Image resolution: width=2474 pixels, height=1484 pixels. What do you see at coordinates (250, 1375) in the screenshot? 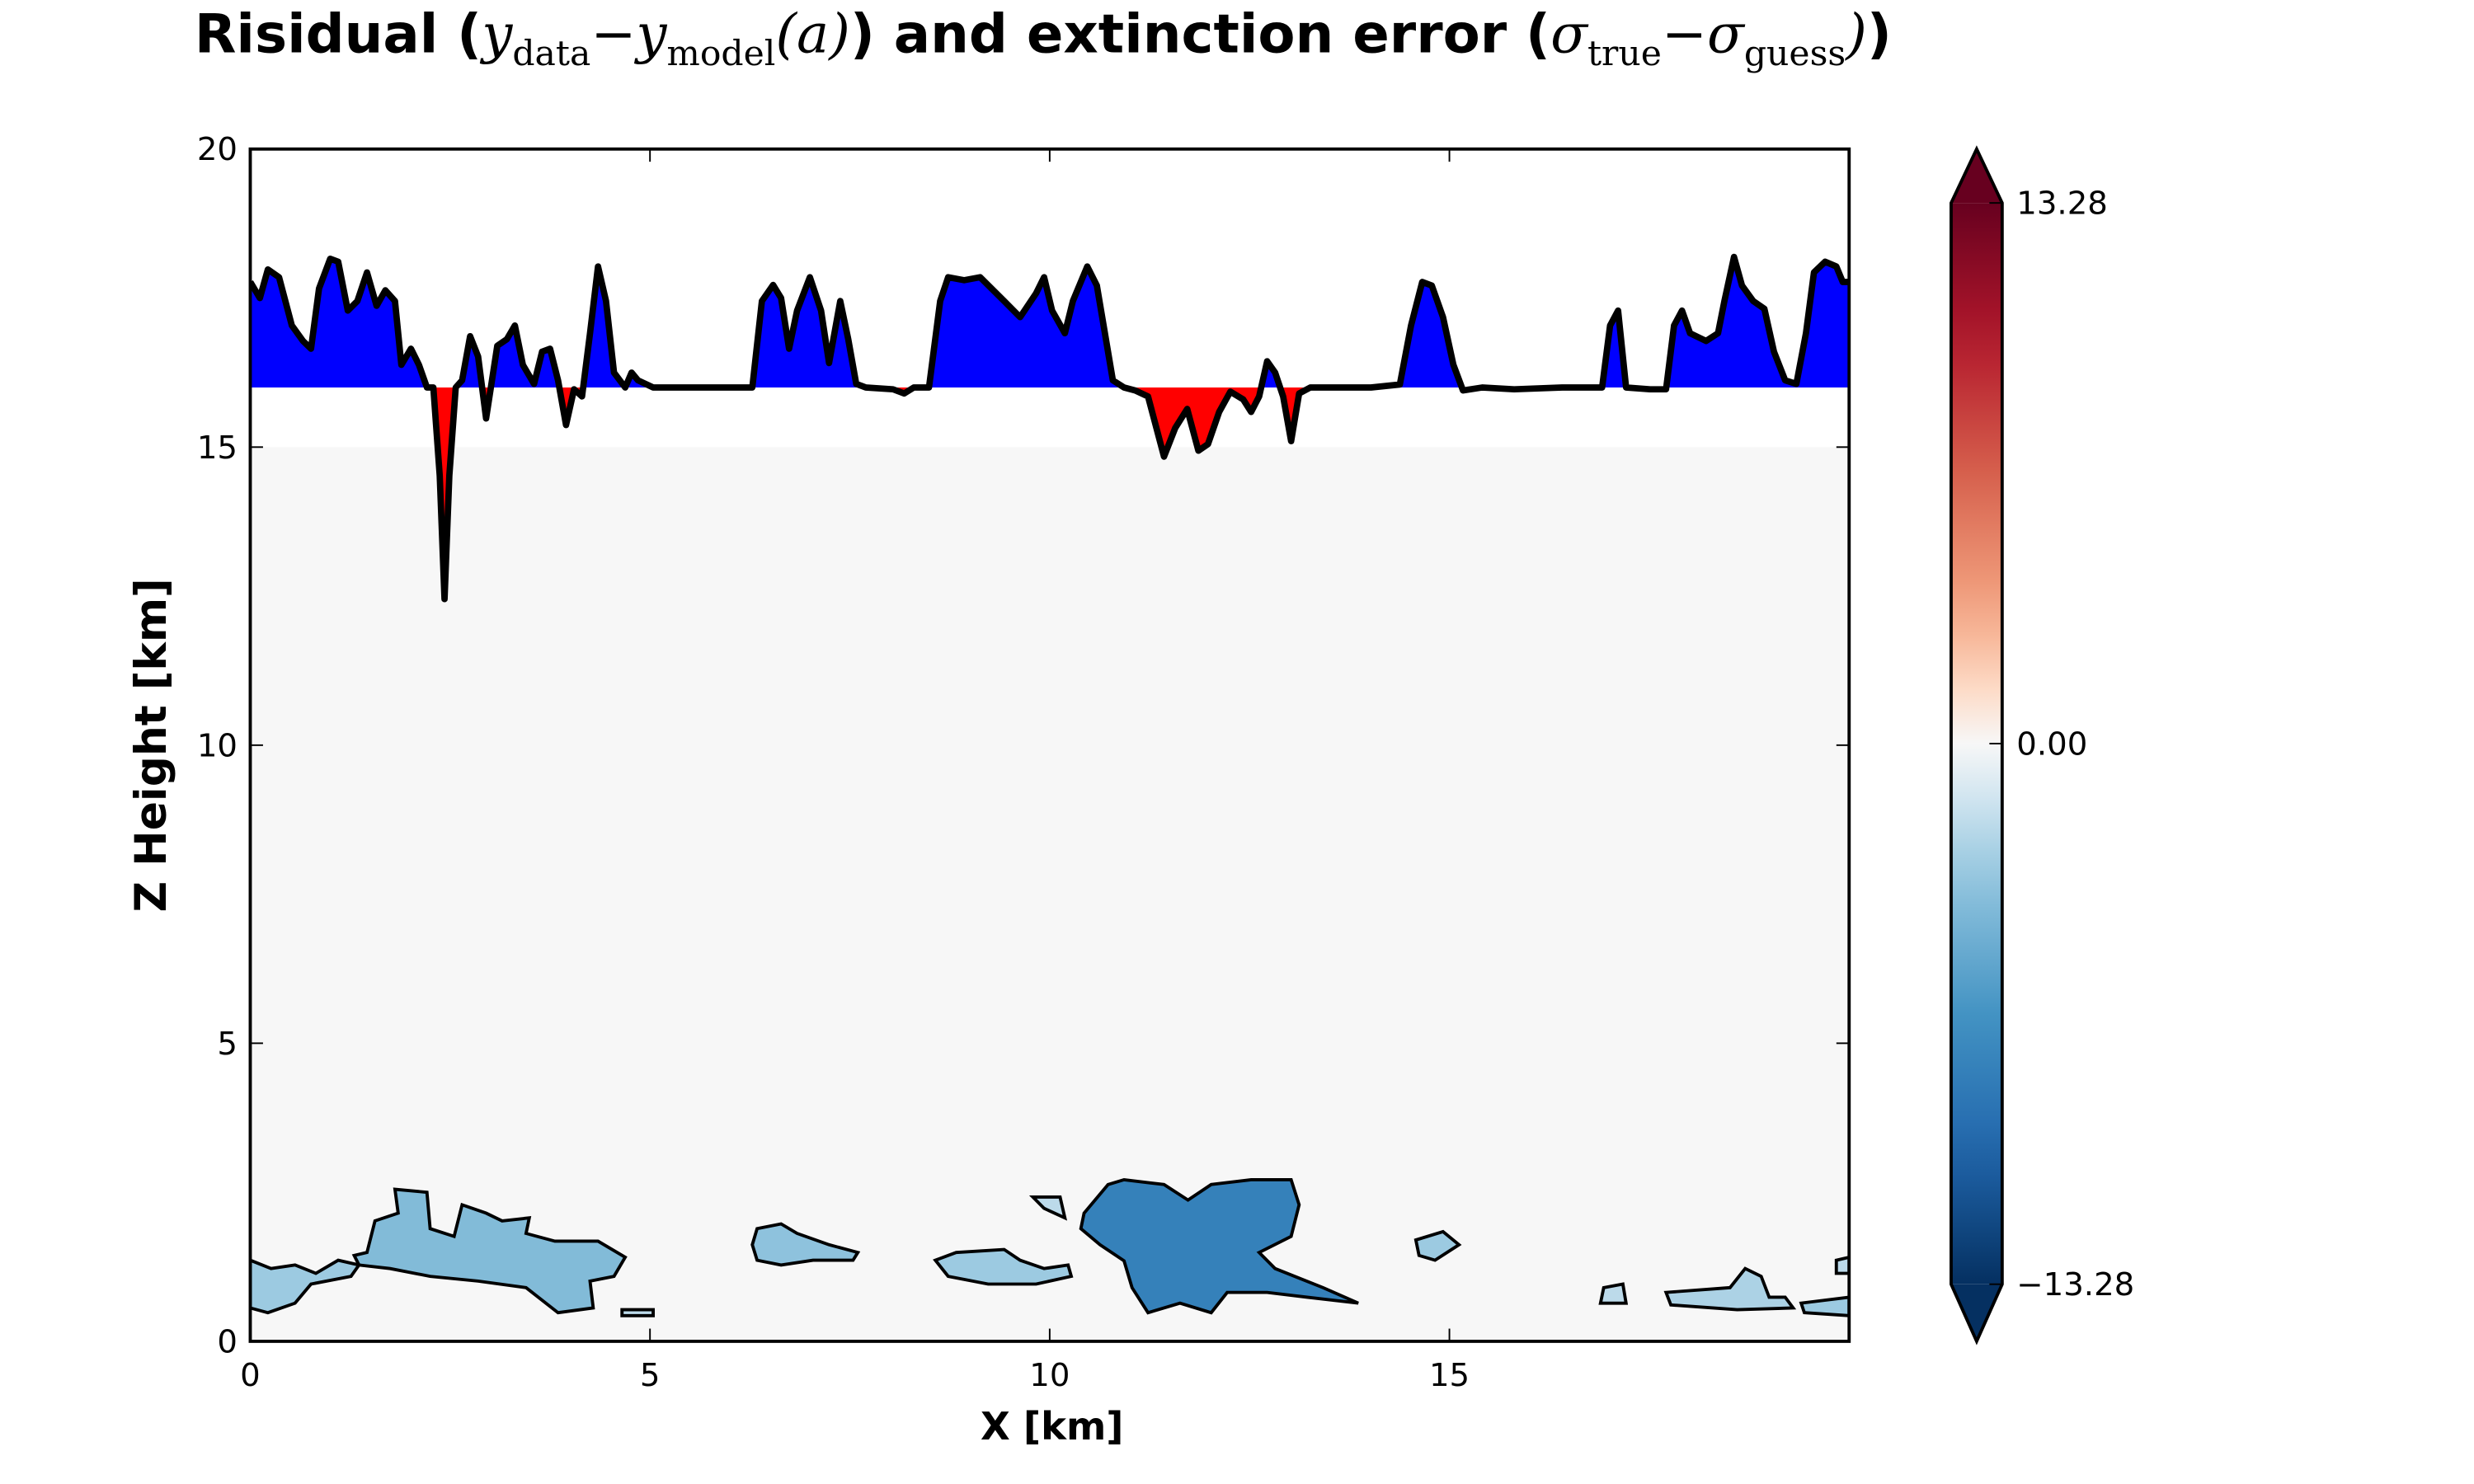
I see `x-tick-label: 0` at bounding box center [250, 1375].